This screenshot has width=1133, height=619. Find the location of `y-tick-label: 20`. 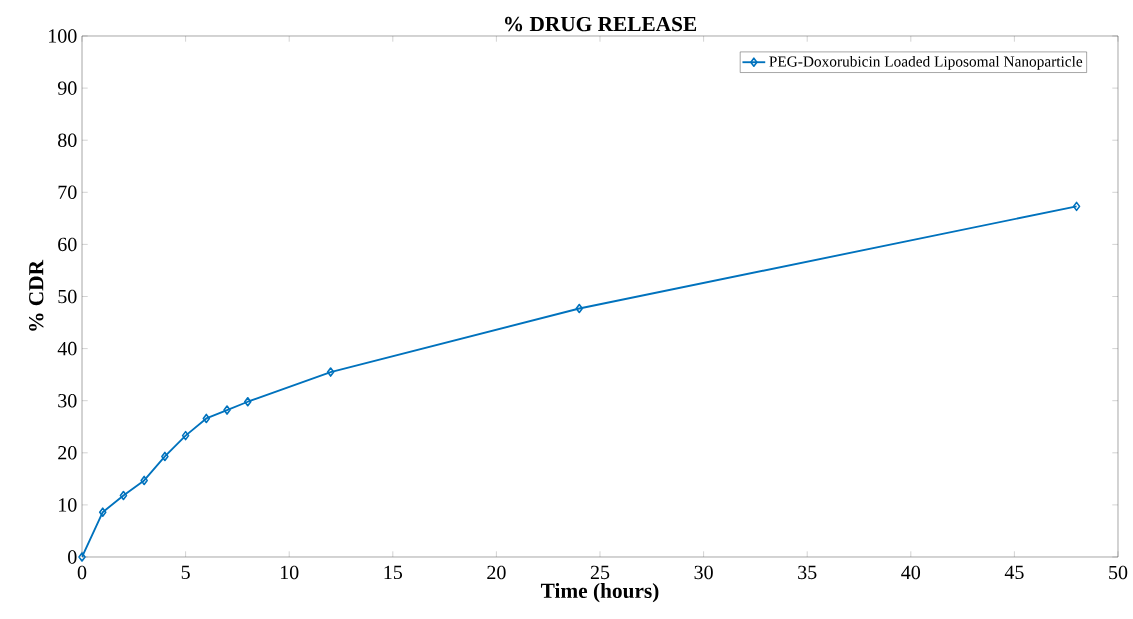

y-tick-label: 20 is located at coordinates (67, 453).